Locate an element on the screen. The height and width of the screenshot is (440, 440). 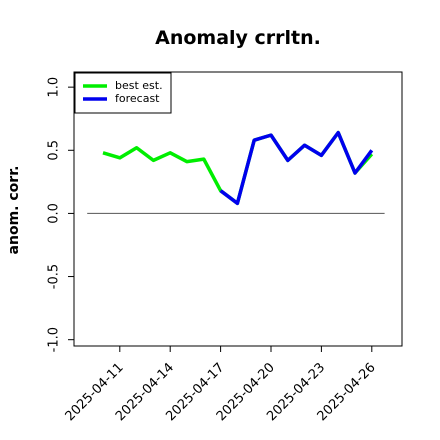
legend-box is located at coordinates (123, 93).